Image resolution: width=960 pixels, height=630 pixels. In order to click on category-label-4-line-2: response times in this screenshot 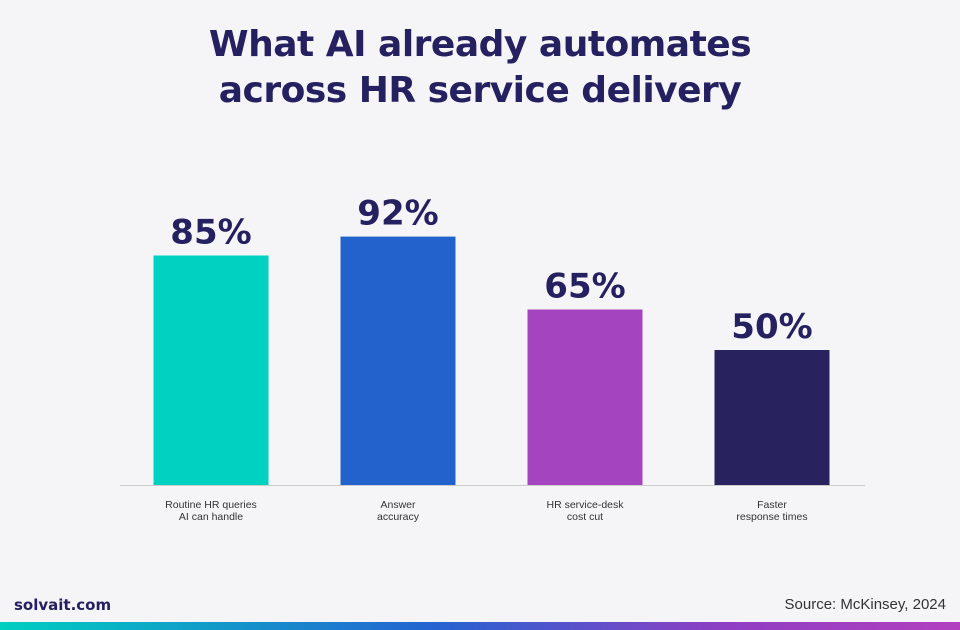, I will do `click(771, 517)`.